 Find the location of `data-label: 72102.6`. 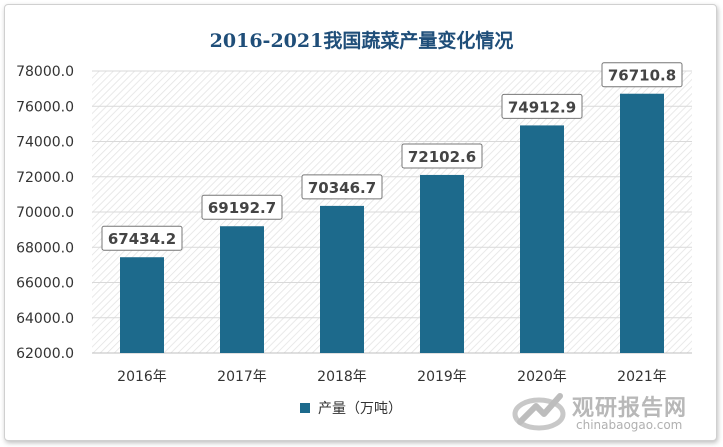

data-label: 72102.6 is located at coordinates (442, 157).